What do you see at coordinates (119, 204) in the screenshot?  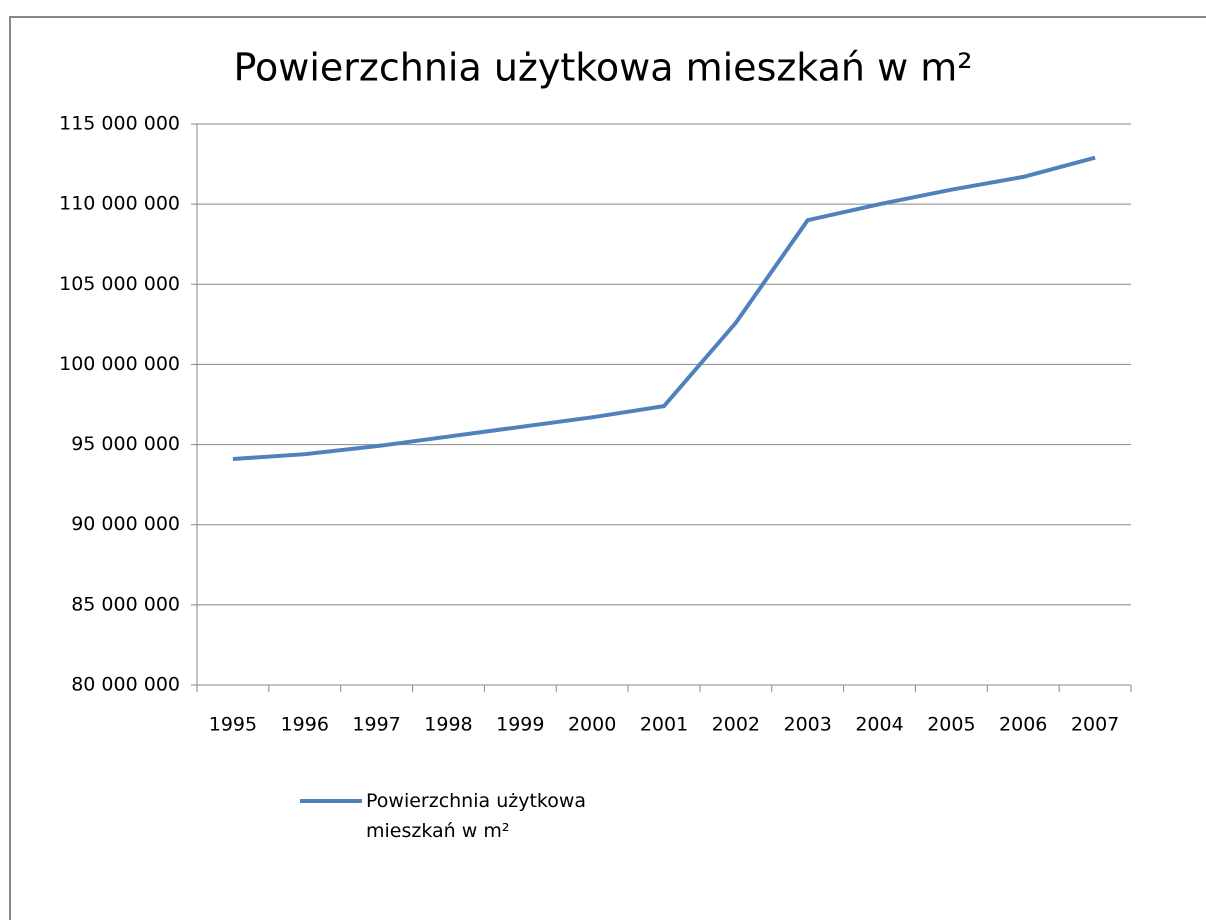 I see `y-tick-label: 110 000 000` at bounding box center [119, 204].